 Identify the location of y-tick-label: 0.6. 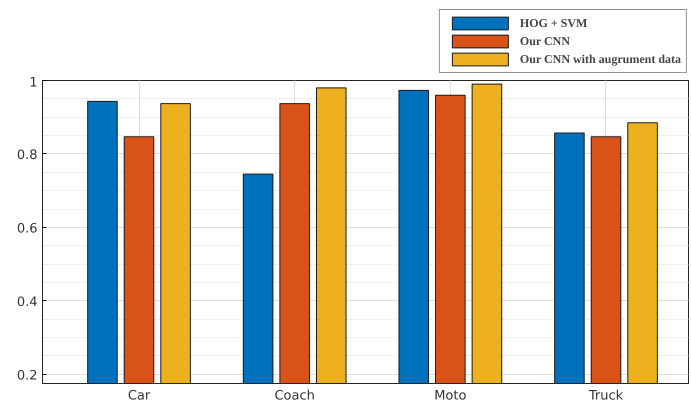
(27, 228).